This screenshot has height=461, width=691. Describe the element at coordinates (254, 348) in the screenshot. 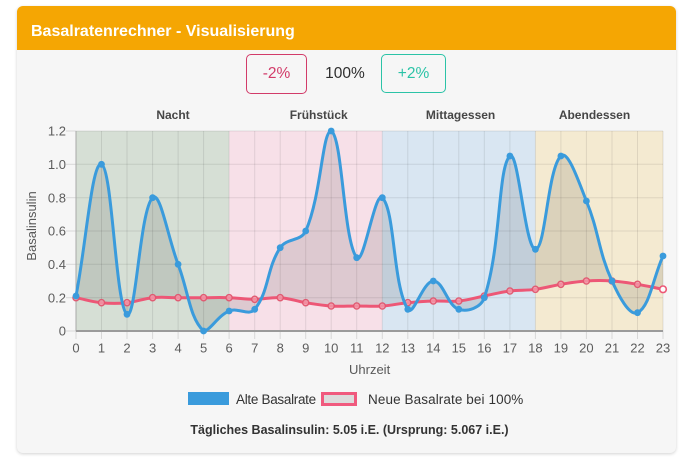

I see `svg-text: 7` at that location.